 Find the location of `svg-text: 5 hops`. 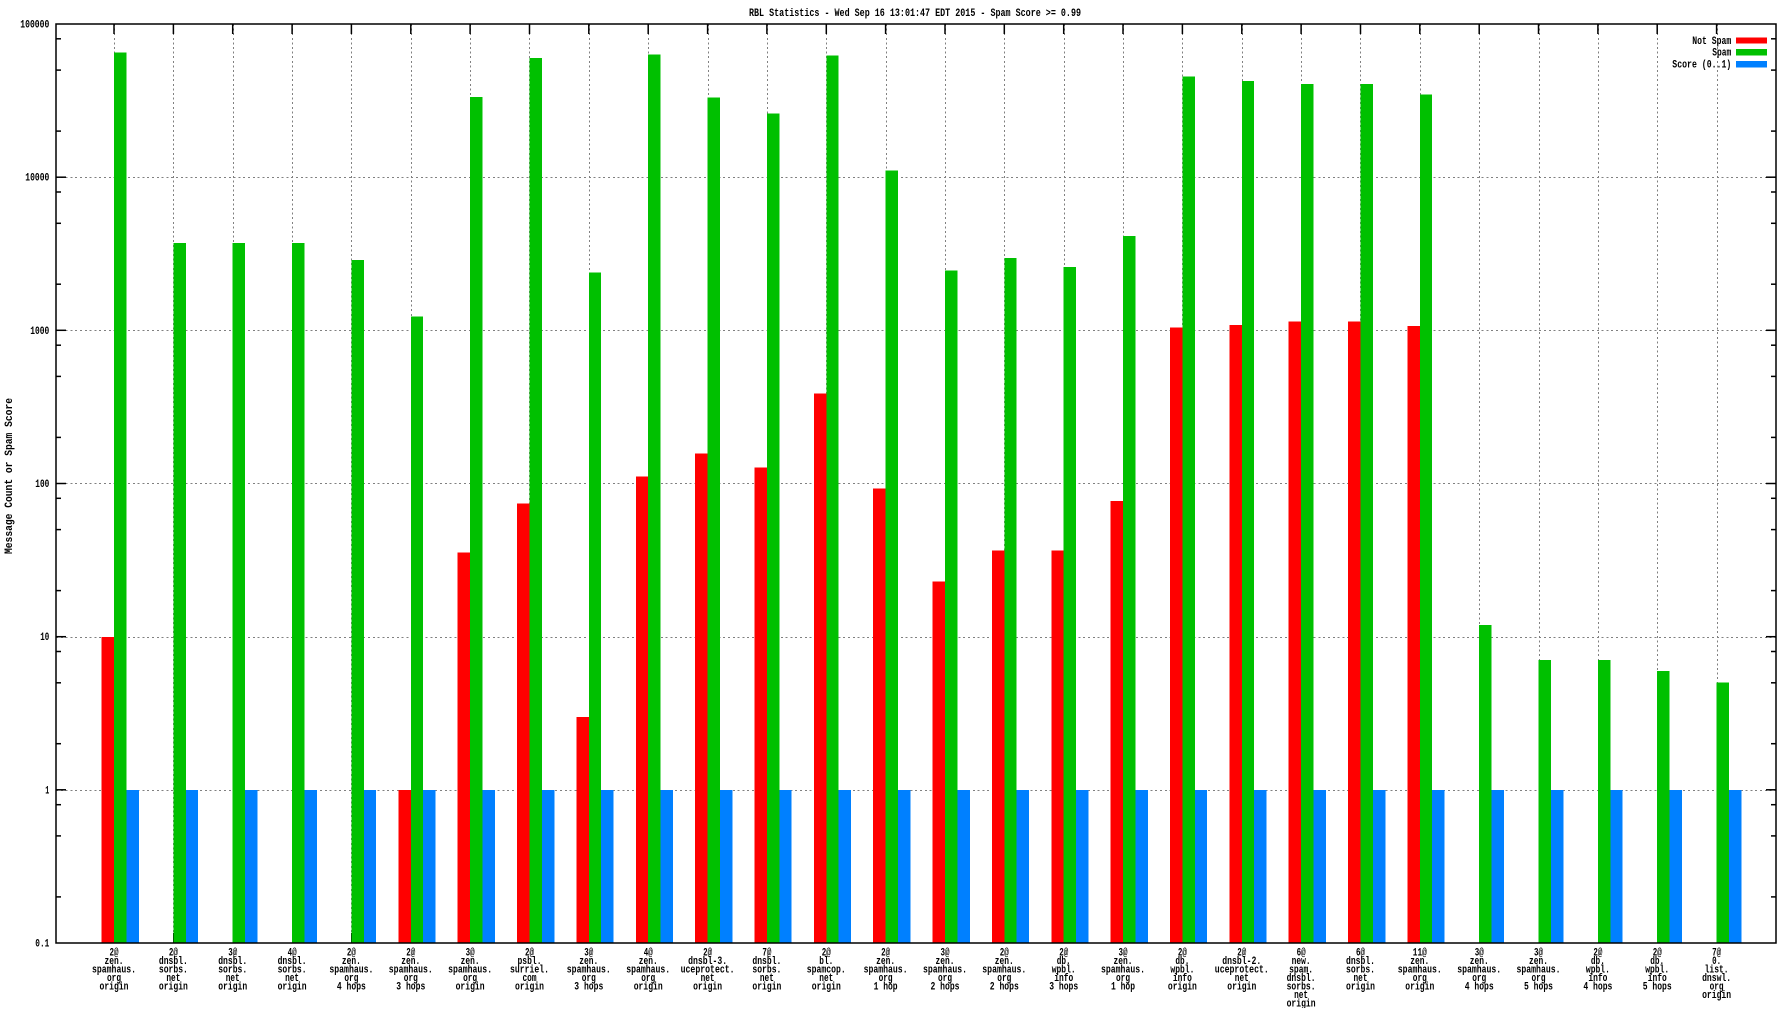

svg-text: 5 hops is located at coordinates (1657, 988).